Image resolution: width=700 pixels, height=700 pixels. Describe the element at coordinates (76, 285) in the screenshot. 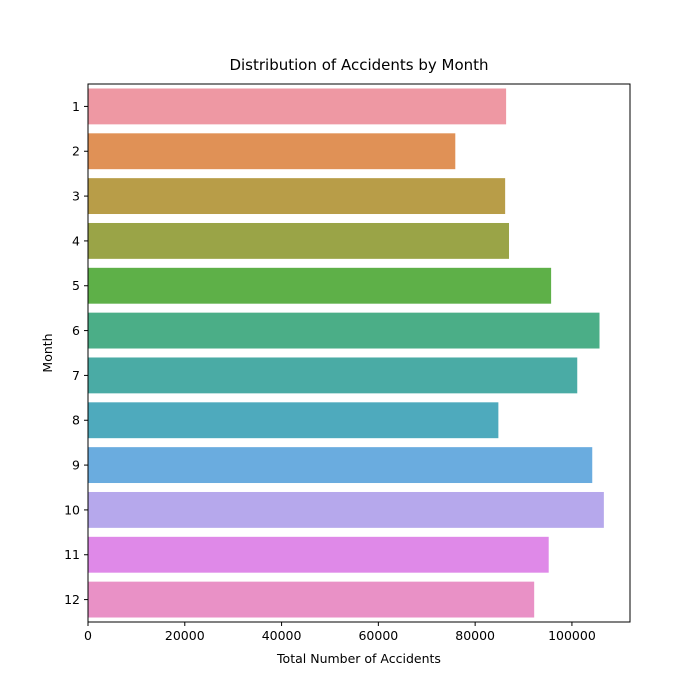

I see `y-tick-label: 5` at that location.